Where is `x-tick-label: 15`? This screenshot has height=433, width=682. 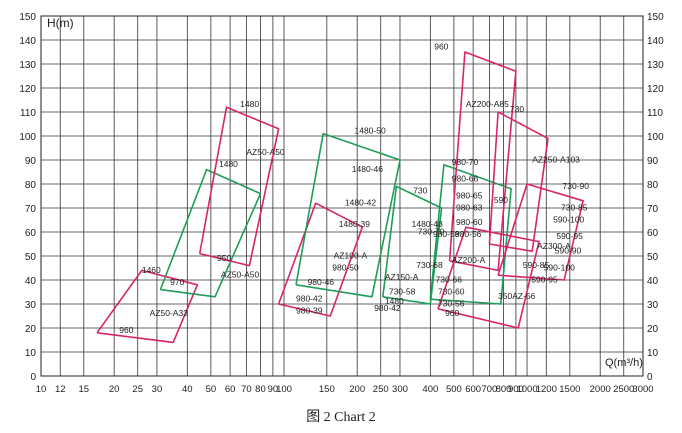 x-tick-label: 15 is located at coordinates (84, 389).